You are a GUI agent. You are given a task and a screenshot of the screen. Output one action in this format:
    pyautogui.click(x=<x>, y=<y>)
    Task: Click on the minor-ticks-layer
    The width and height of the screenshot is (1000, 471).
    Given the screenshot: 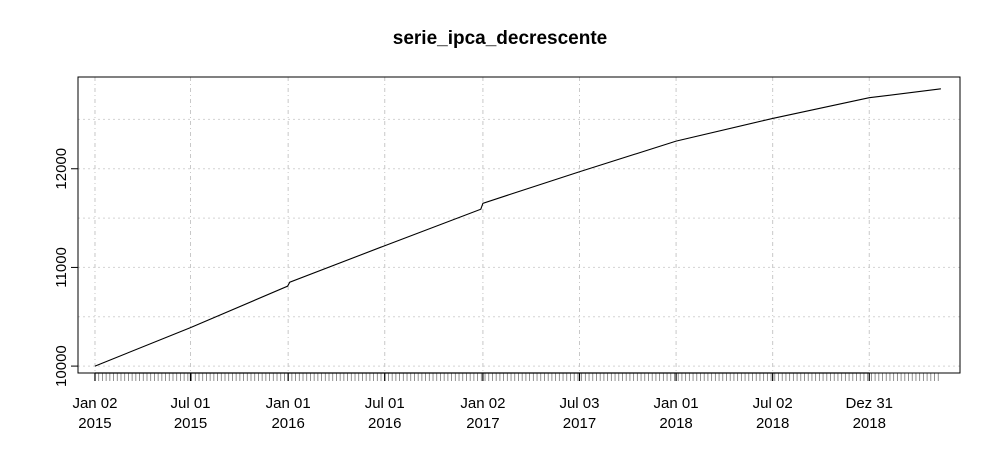 What is the action you would take?
    pyautogui.click(x=516, y=377)
    